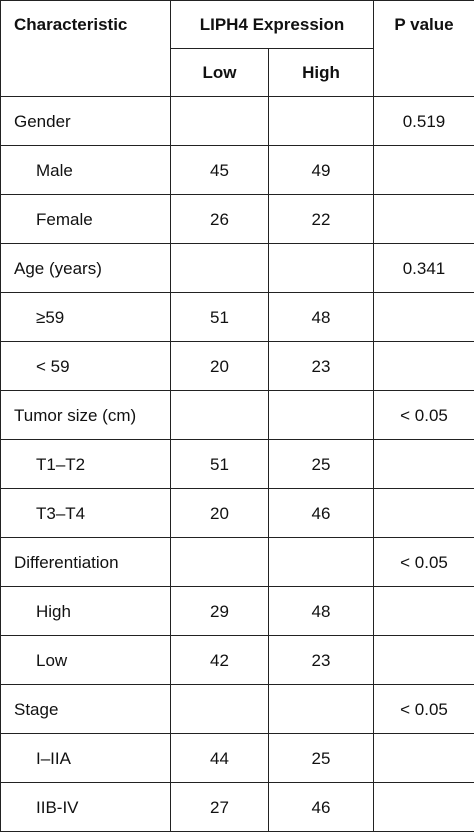 Image resolution: width=474 pixels, height=832 pixels. Describe the element at coordinates (220, 611) in the screenshot. I see `cell-low: 29` at that location.